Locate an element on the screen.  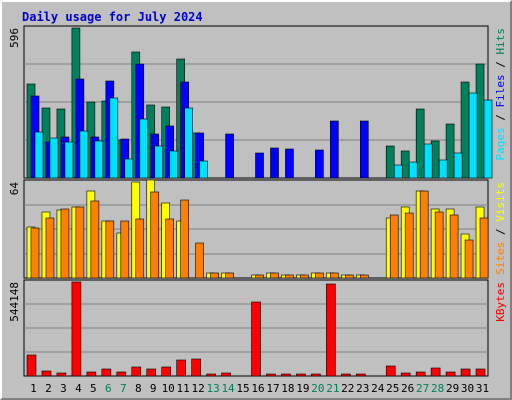
day-label: 15 is located at coordinates (242, 388).